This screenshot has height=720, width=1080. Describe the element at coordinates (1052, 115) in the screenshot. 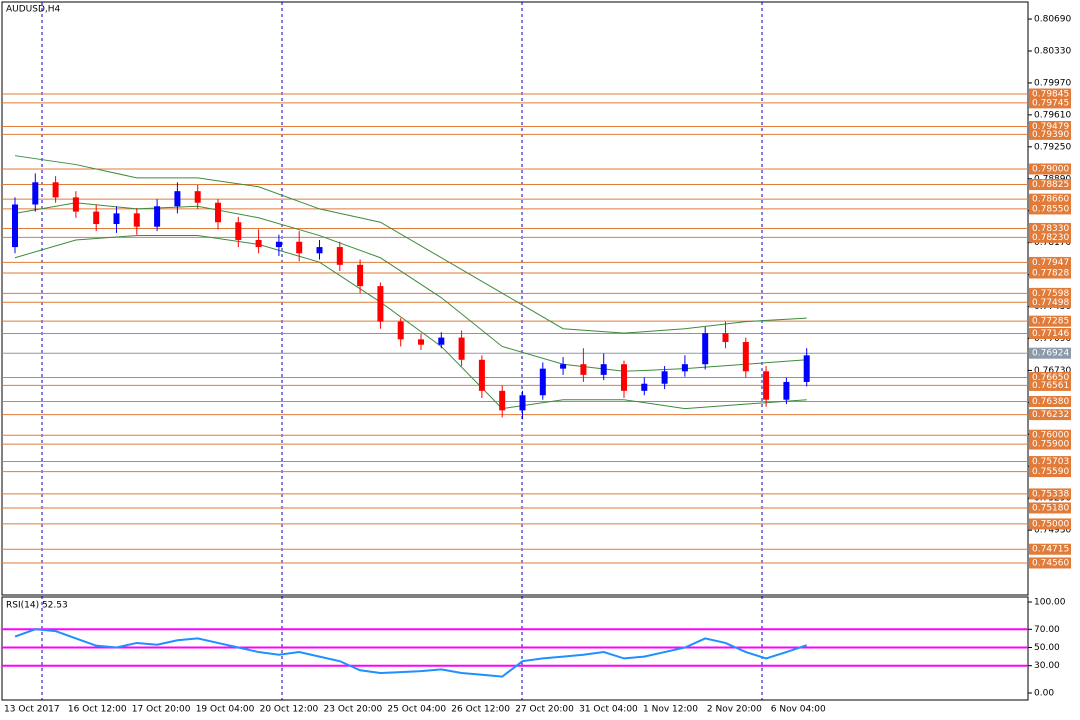

I see `y-tick-label: 0.79610` at that location.